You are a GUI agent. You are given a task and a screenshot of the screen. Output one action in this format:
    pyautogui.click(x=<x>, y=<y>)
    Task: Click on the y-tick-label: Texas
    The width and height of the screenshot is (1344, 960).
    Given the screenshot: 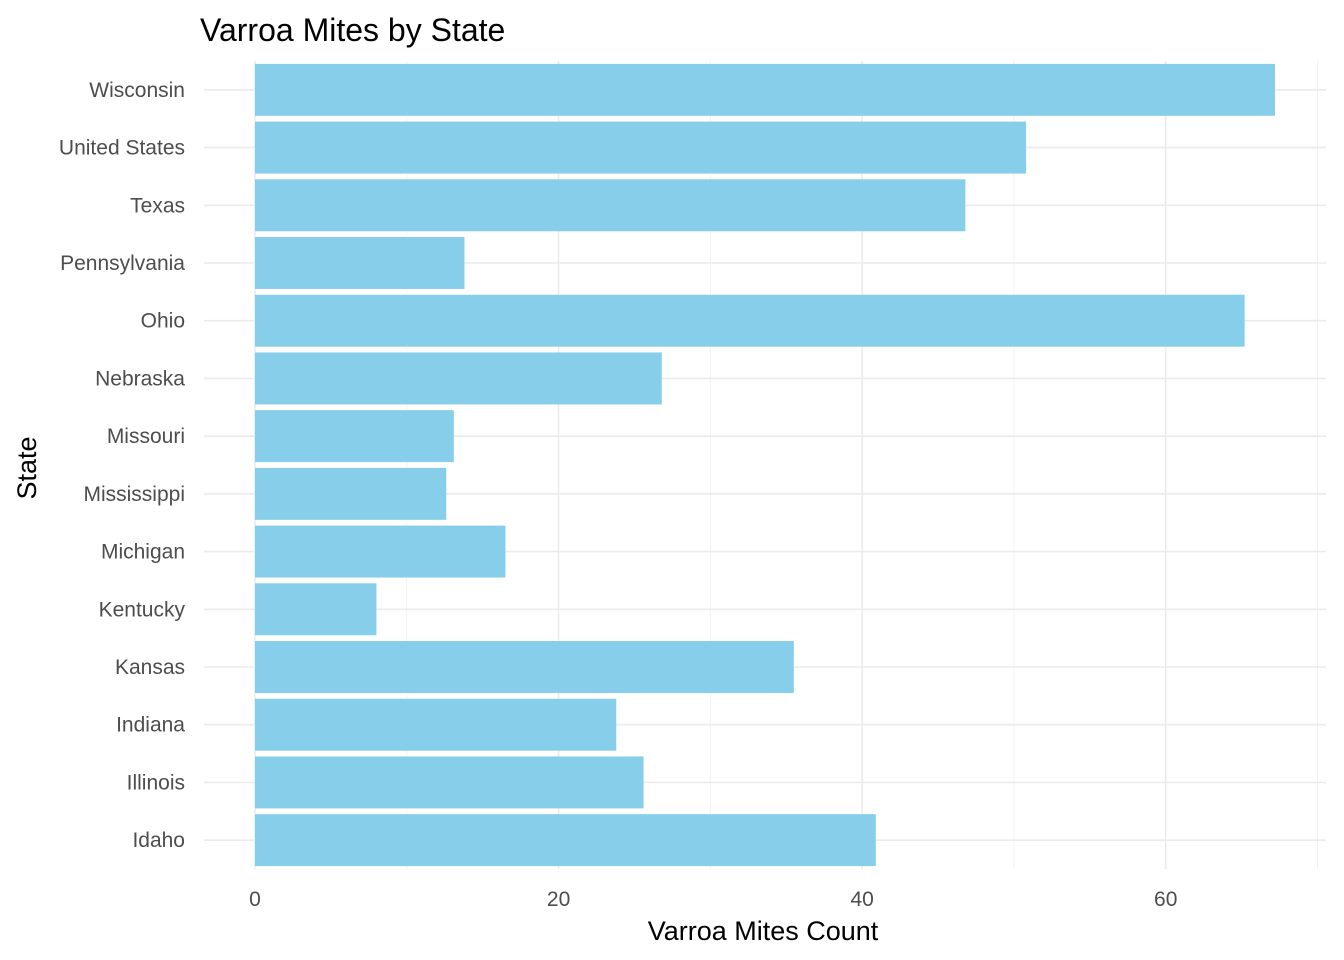 What is the action you would take?
    pyautogui.click(x=157, y=205)
    